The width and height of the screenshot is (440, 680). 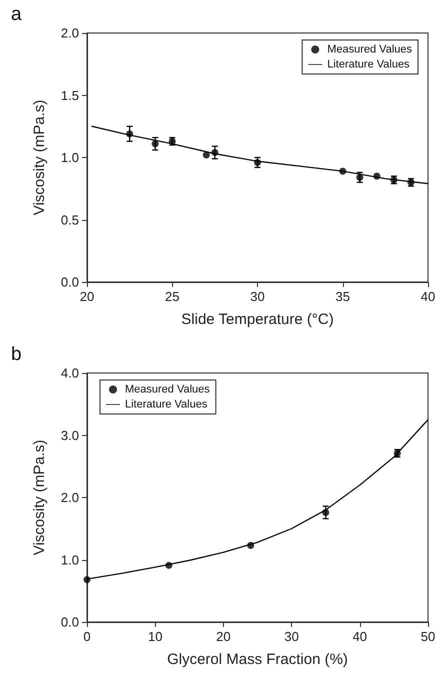 I want to click on x-tick-label: 10, so click(x=155, y=636).